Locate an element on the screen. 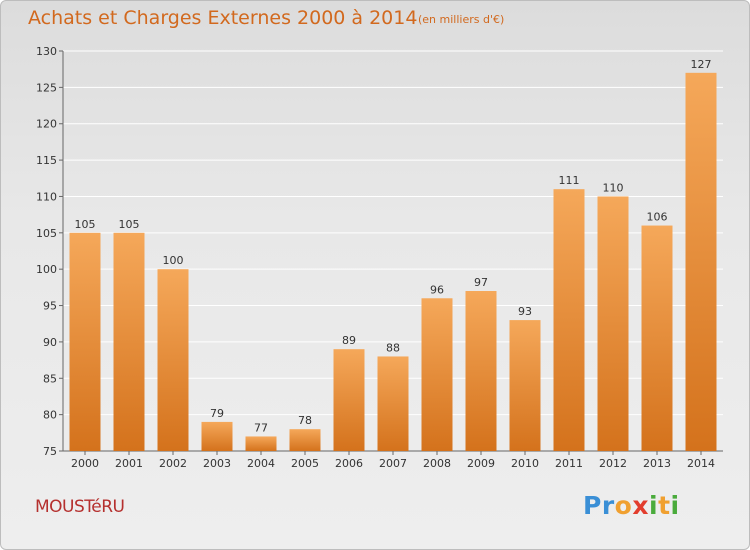 Image resolution: width=750 pixels, height=550 pixels. y-tick-label: 100 is located at coordinates (46, 269).